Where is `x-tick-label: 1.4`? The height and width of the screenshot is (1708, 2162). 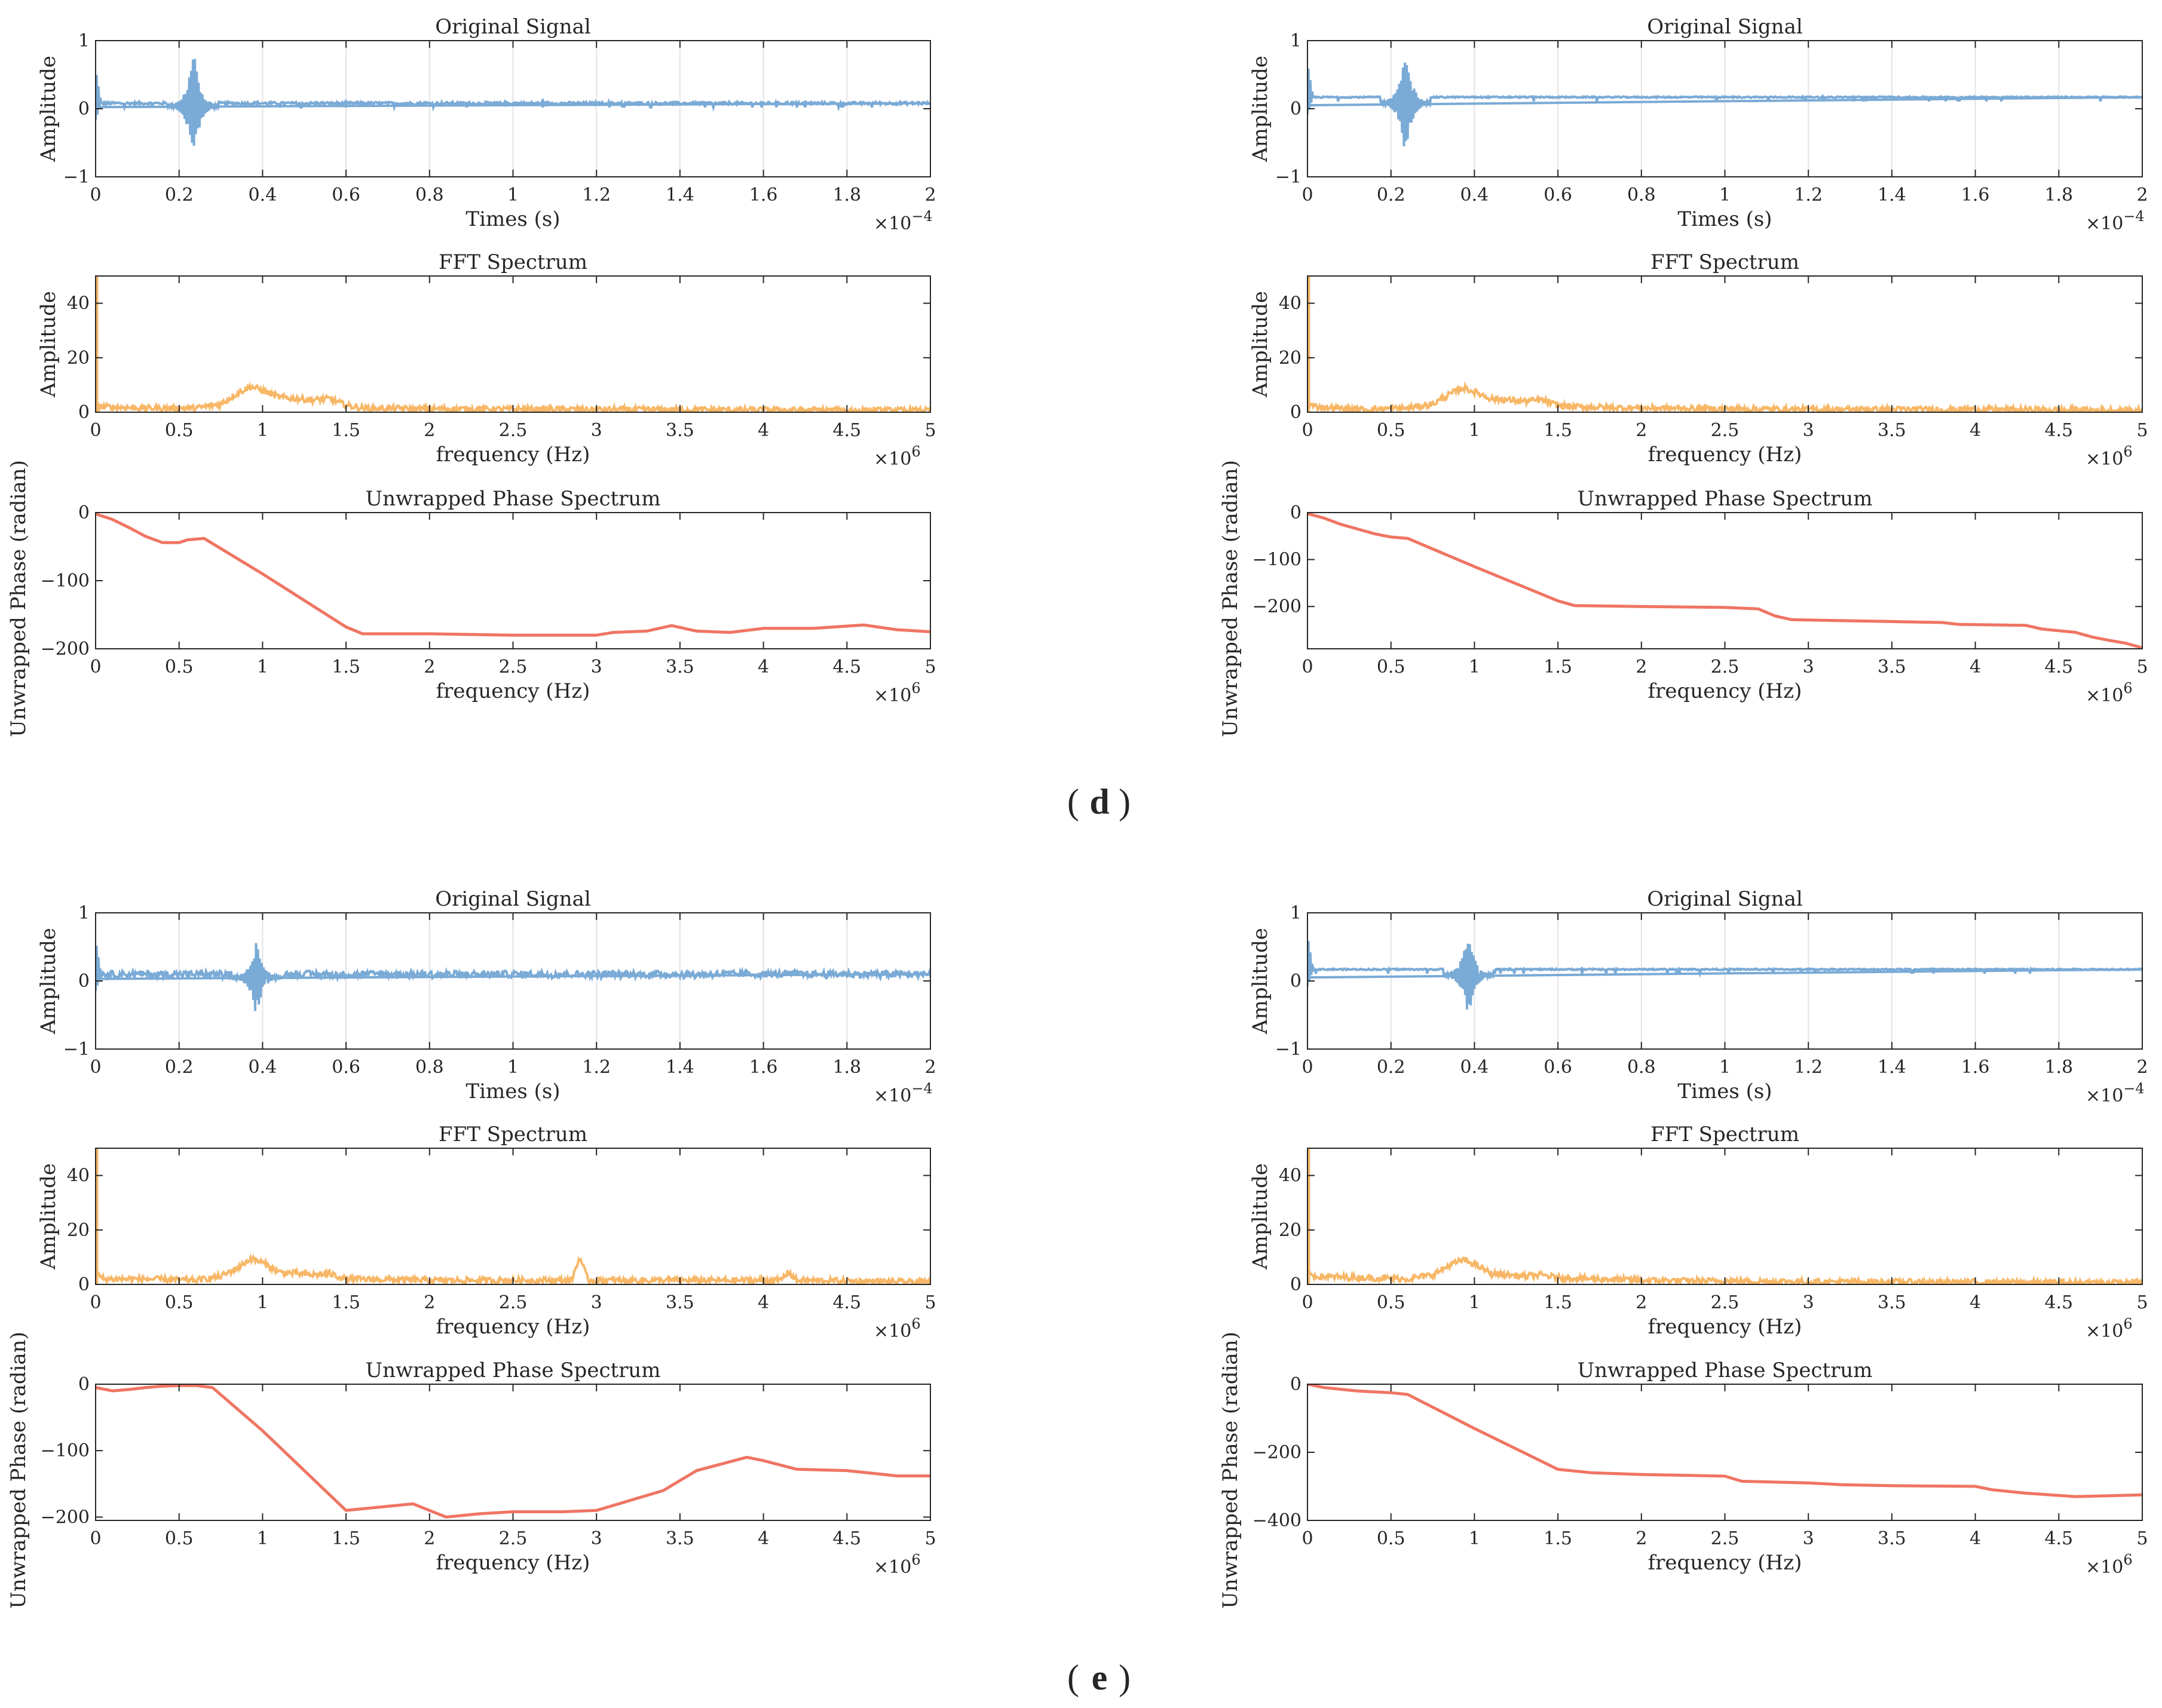
x-tick-label: 1.4 is located at coordinates (1892, 195).